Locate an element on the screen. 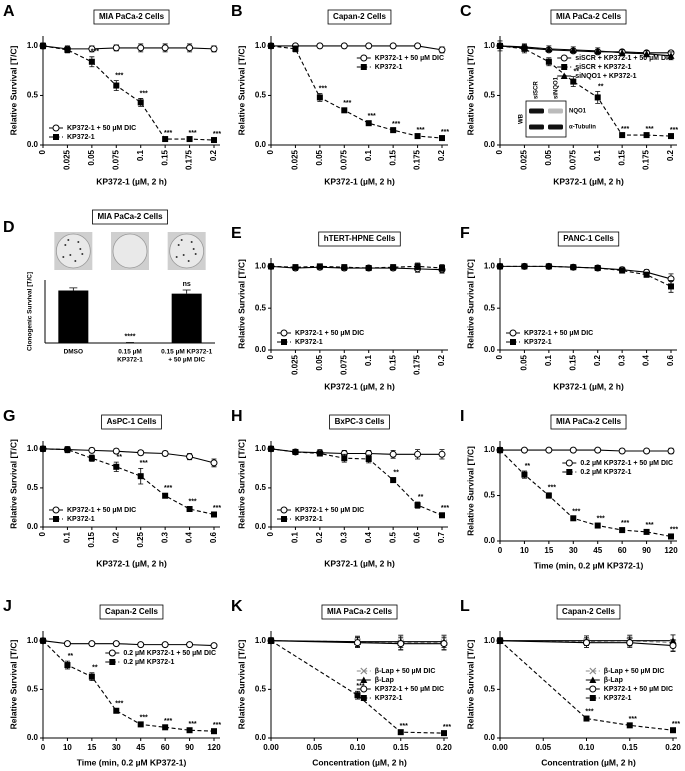 The width and height of the screenshot is (685, 771). x-tick-label: 15 is located at coordinates (548, 550).